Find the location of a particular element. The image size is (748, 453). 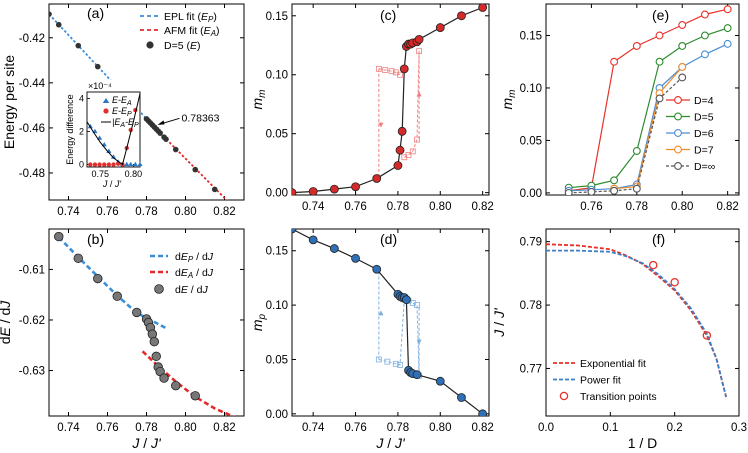

y-tick-label: -0.62 is located at coordinates (32, 321).